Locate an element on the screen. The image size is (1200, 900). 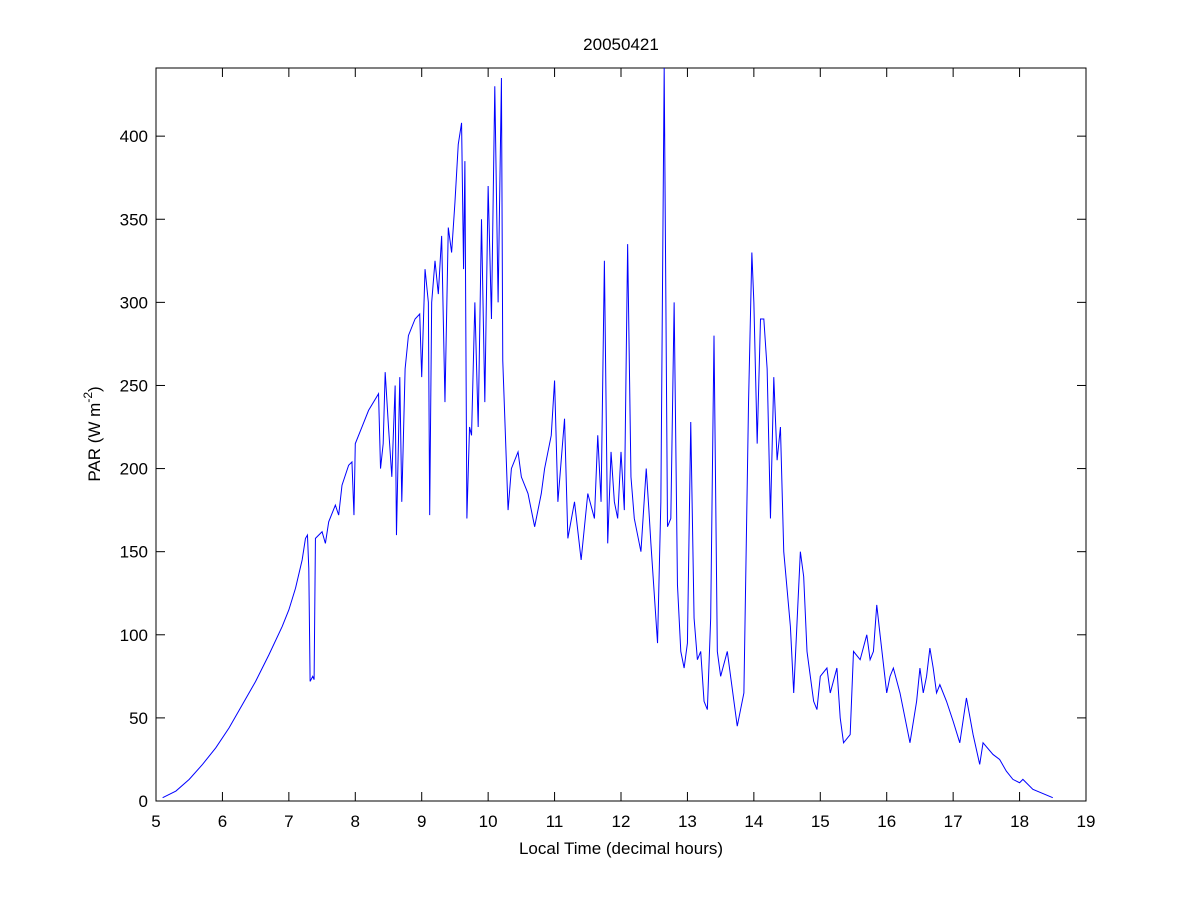
y-axis-label: PAR (W m-2) is located at coordinates (92, 433).